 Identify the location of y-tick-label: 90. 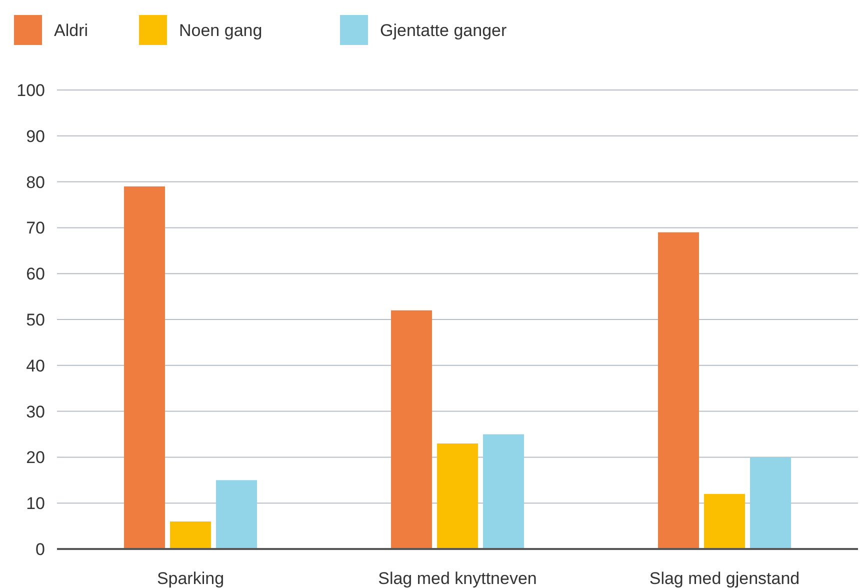
(35, 136).